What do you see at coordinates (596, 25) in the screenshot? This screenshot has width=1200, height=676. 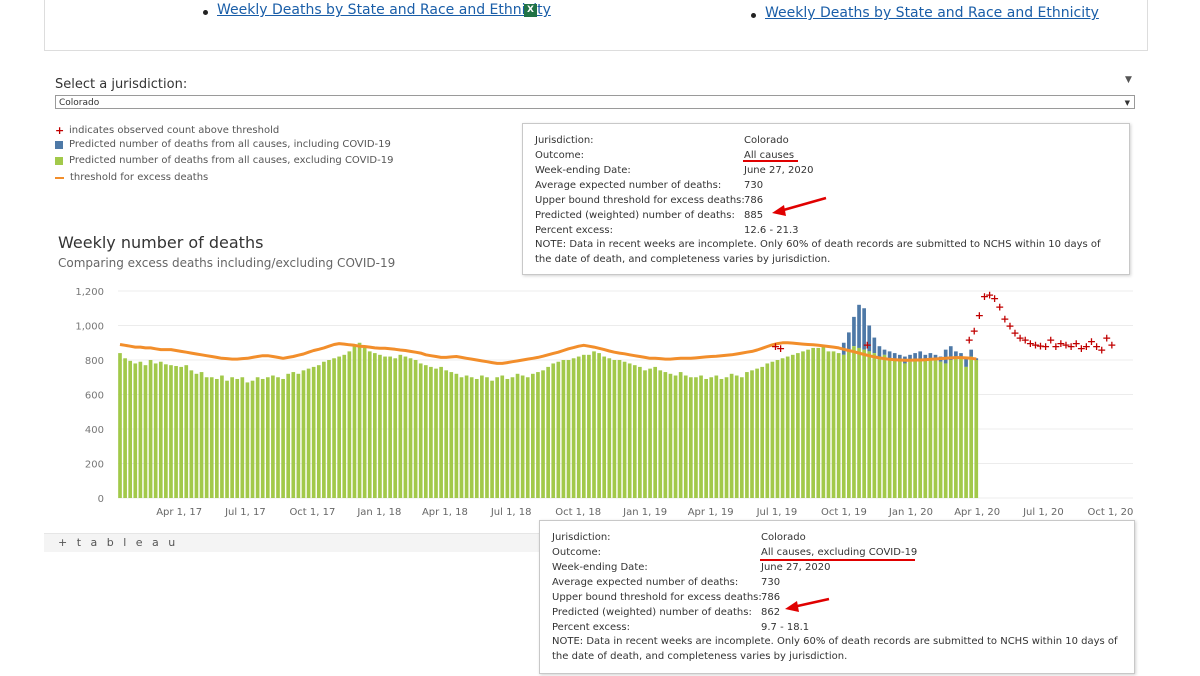 I see `top-links-card` at bounding box center [596, 25].